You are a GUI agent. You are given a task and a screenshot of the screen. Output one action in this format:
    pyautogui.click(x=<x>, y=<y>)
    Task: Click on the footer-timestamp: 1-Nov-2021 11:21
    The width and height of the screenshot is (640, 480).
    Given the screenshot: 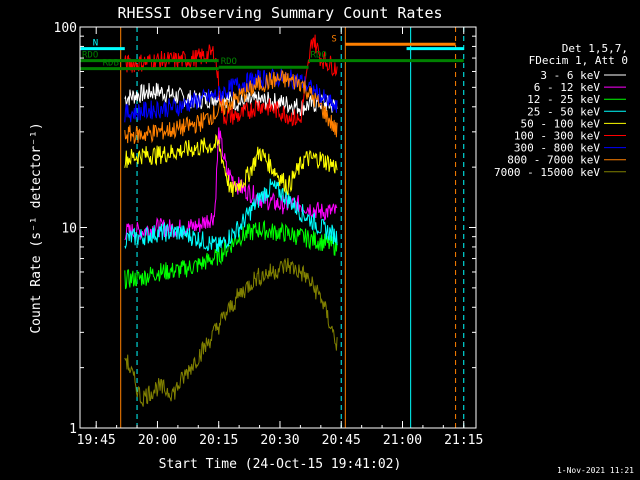 What is the action you would take?
    pyautogui.click(x=595, y=470)
    